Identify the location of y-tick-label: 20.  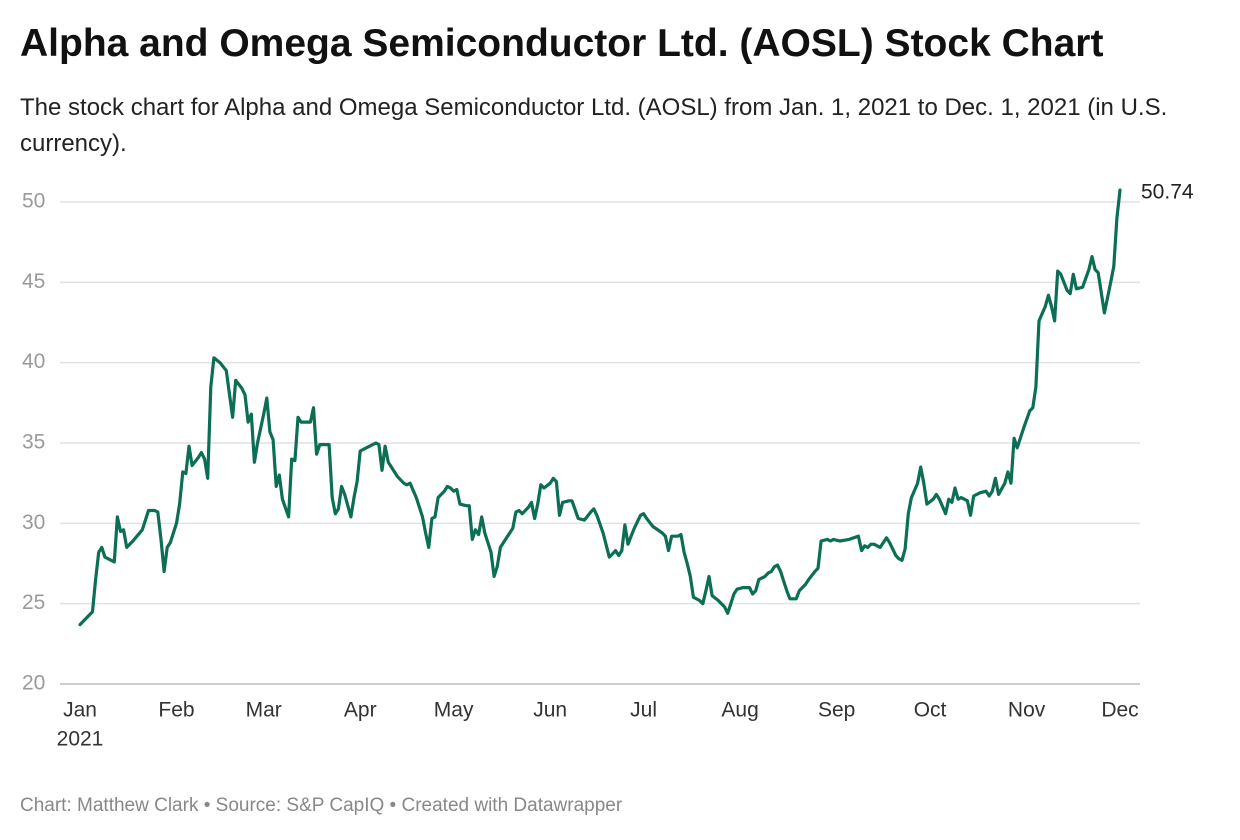
(33, 683).